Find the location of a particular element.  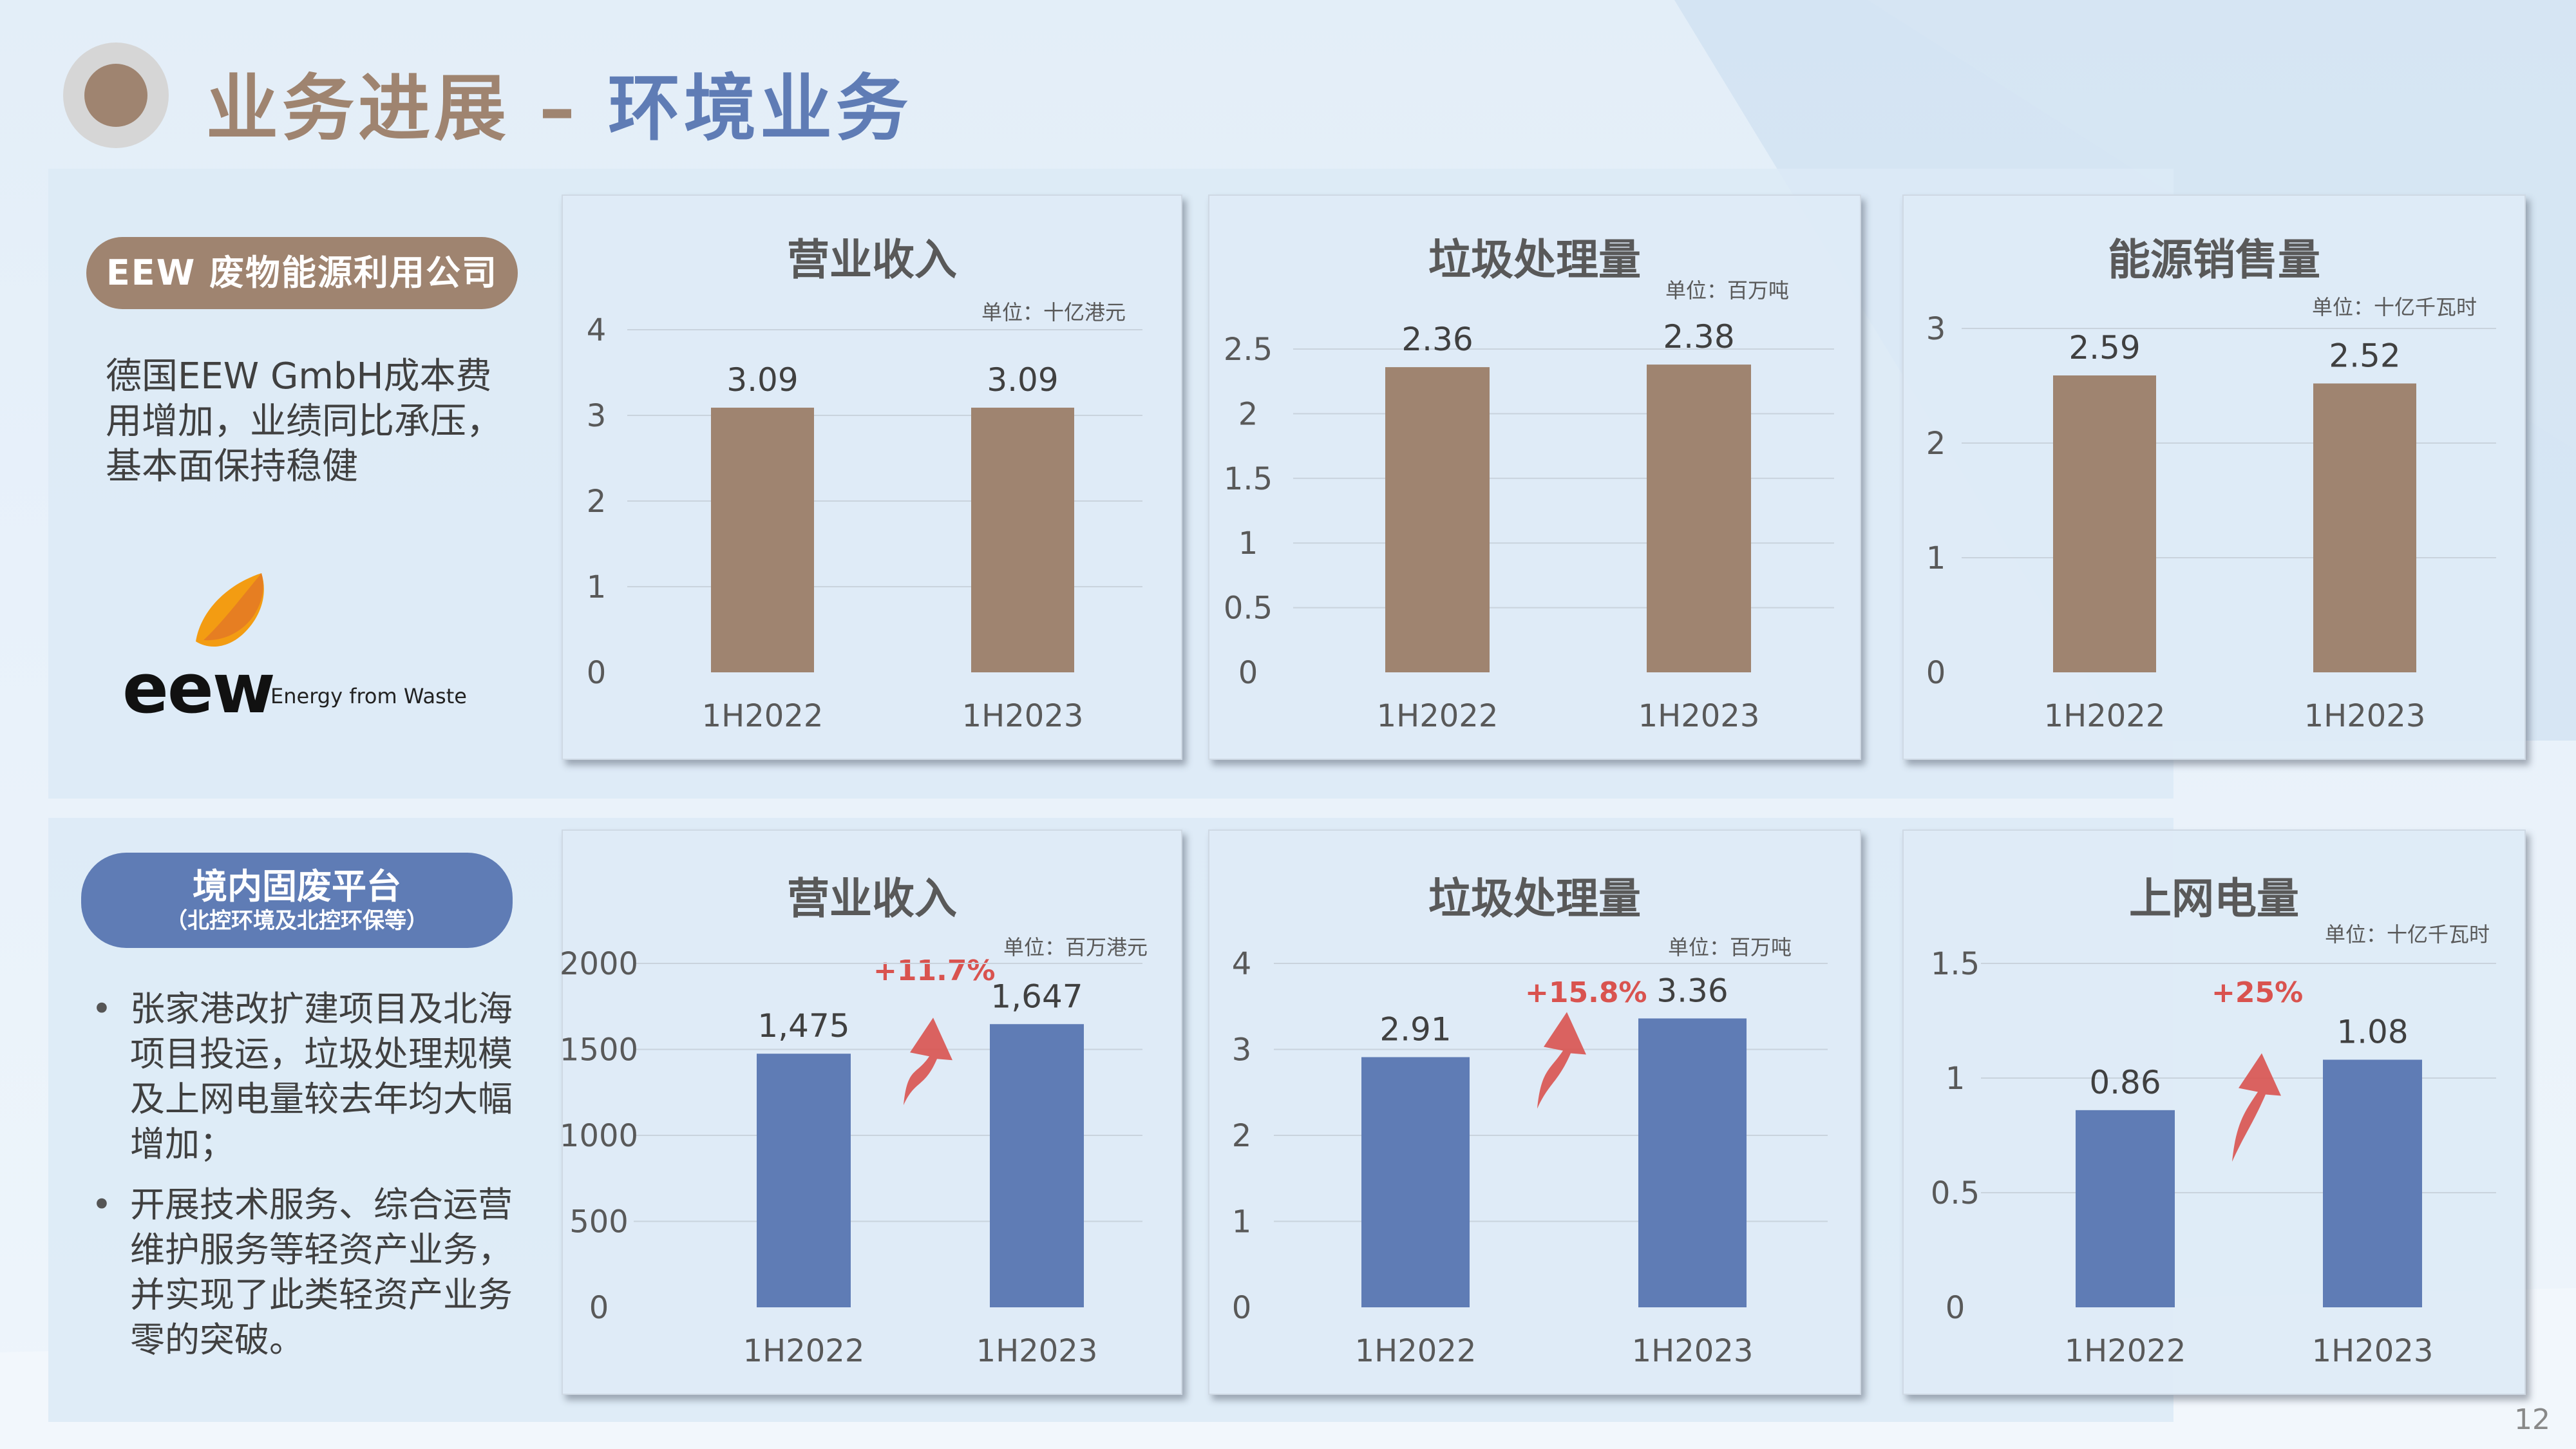

data-label: 2.91 is located at coordinates (1415, 1029).